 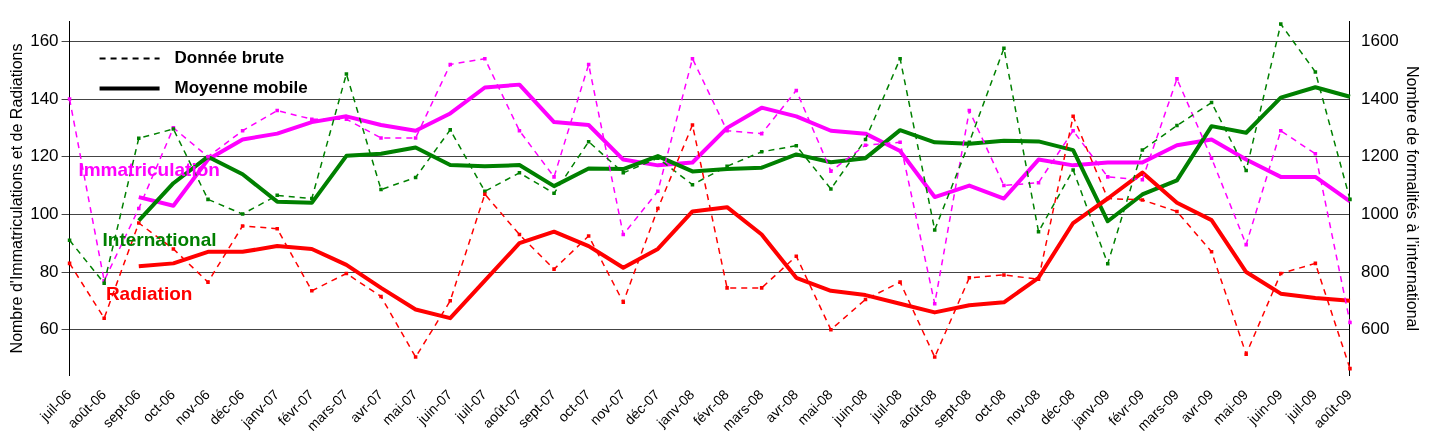 What do you see at coordinates (1379, 41) in the screenshot?
I see `y2-tick-label: 1600` at bounding box center [1379, 41].